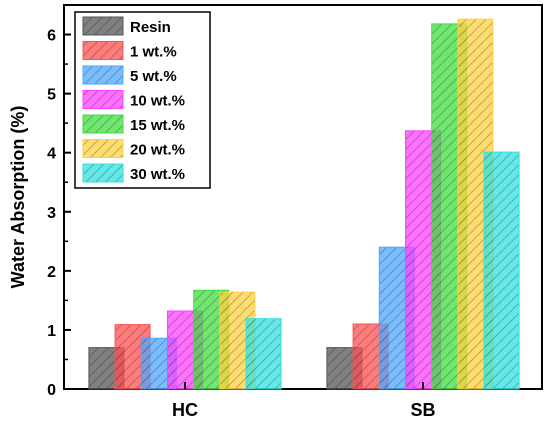 Image resolution: width=550 pixels, height=426 pixels. I want to click on legend-label: 15 wt.%, so click(157, 125).